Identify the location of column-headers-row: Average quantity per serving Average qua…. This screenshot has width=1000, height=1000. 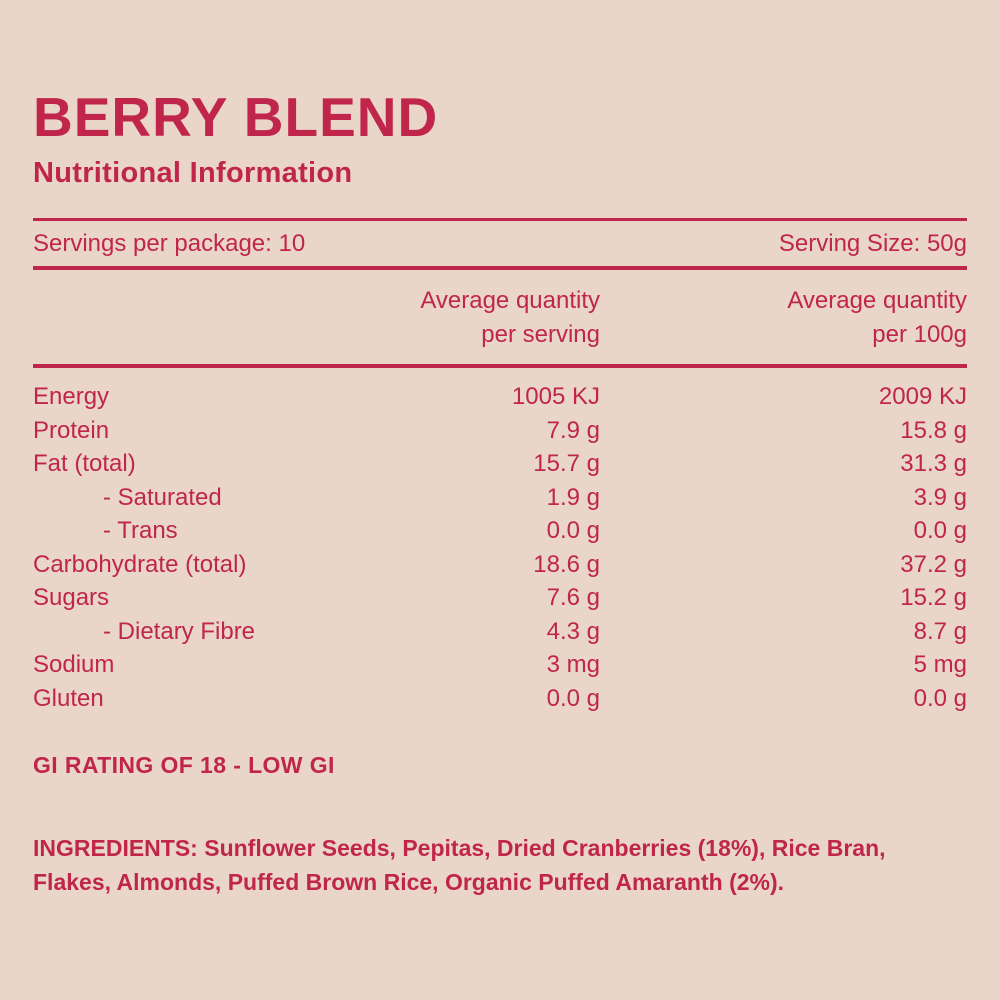
(500, 317).